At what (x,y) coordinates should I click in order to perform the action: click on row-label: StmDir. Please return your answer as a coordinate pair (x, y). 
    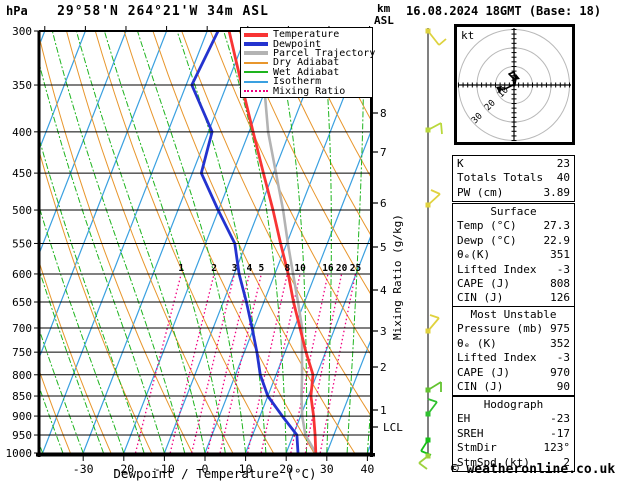
    Looking at the image, I should click on (477, 448).